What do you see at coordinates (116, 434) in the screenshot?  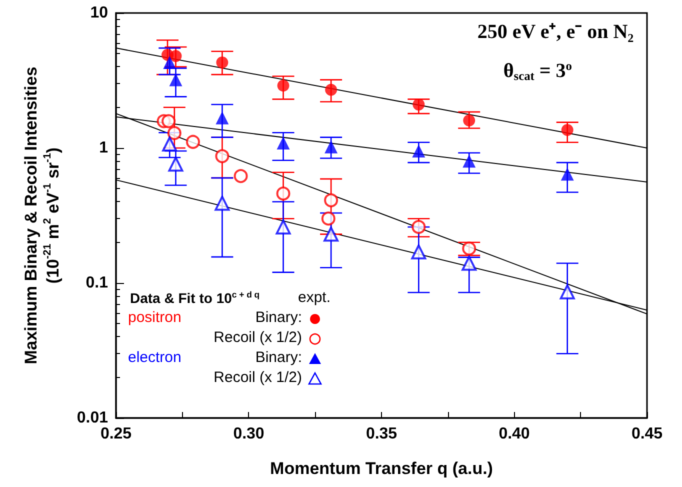 I see `x-tick-label: 0.25` at bounding box center [116, 434].